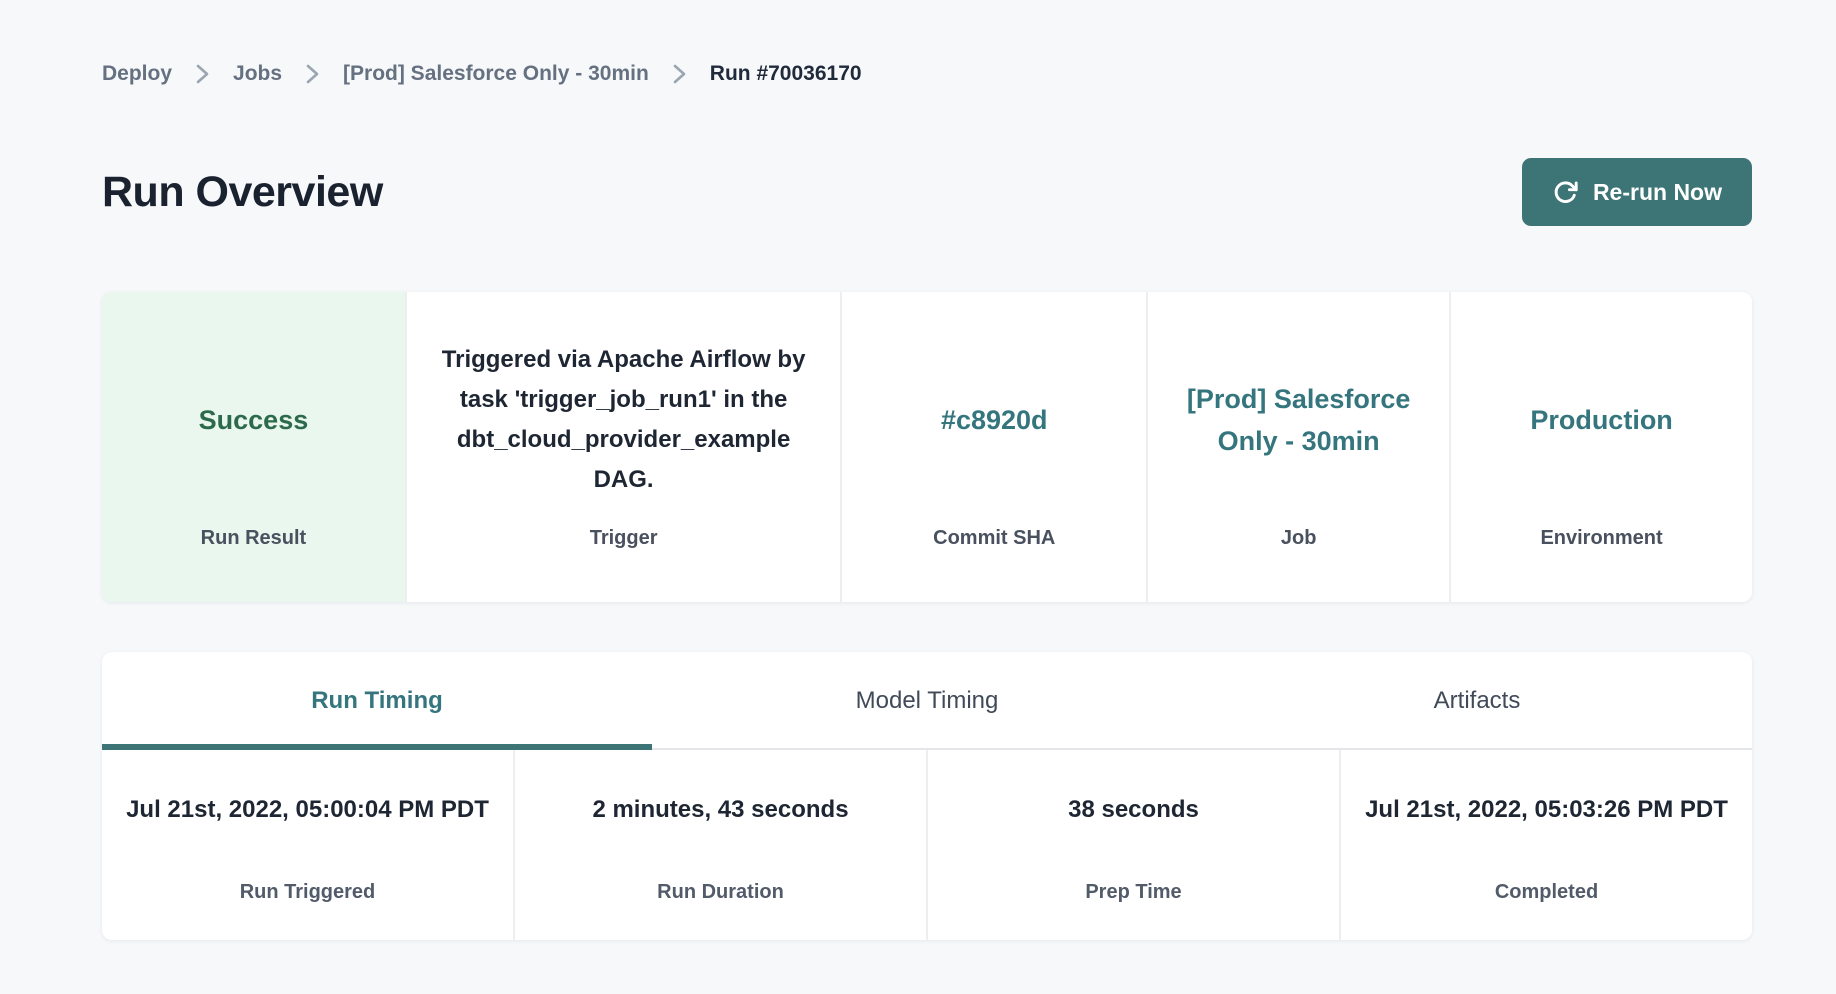 This screenshot has width=1836, height=994. What do you see at coordinates (623, 538) in the screenshot?
I see `trigger-label: Trigger` at bounding box center [623, 538].